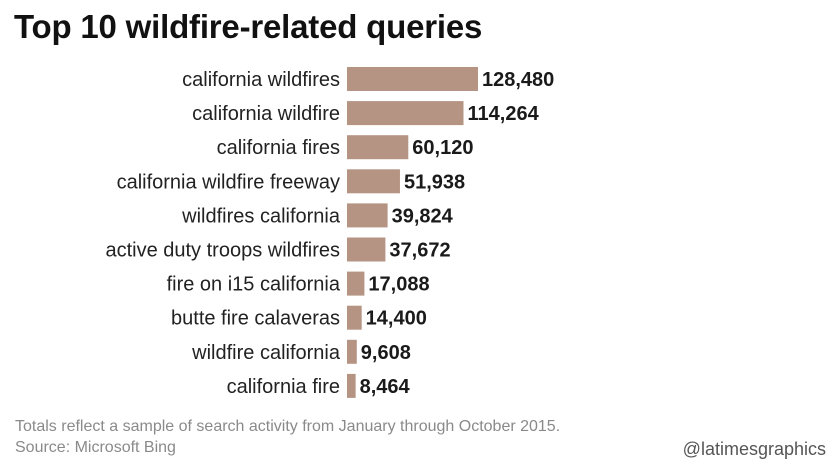  What do you see at coordinates (266, 114) in the screenshot?
I see `category-label: california wildfire` at bounding box center [266, 114].